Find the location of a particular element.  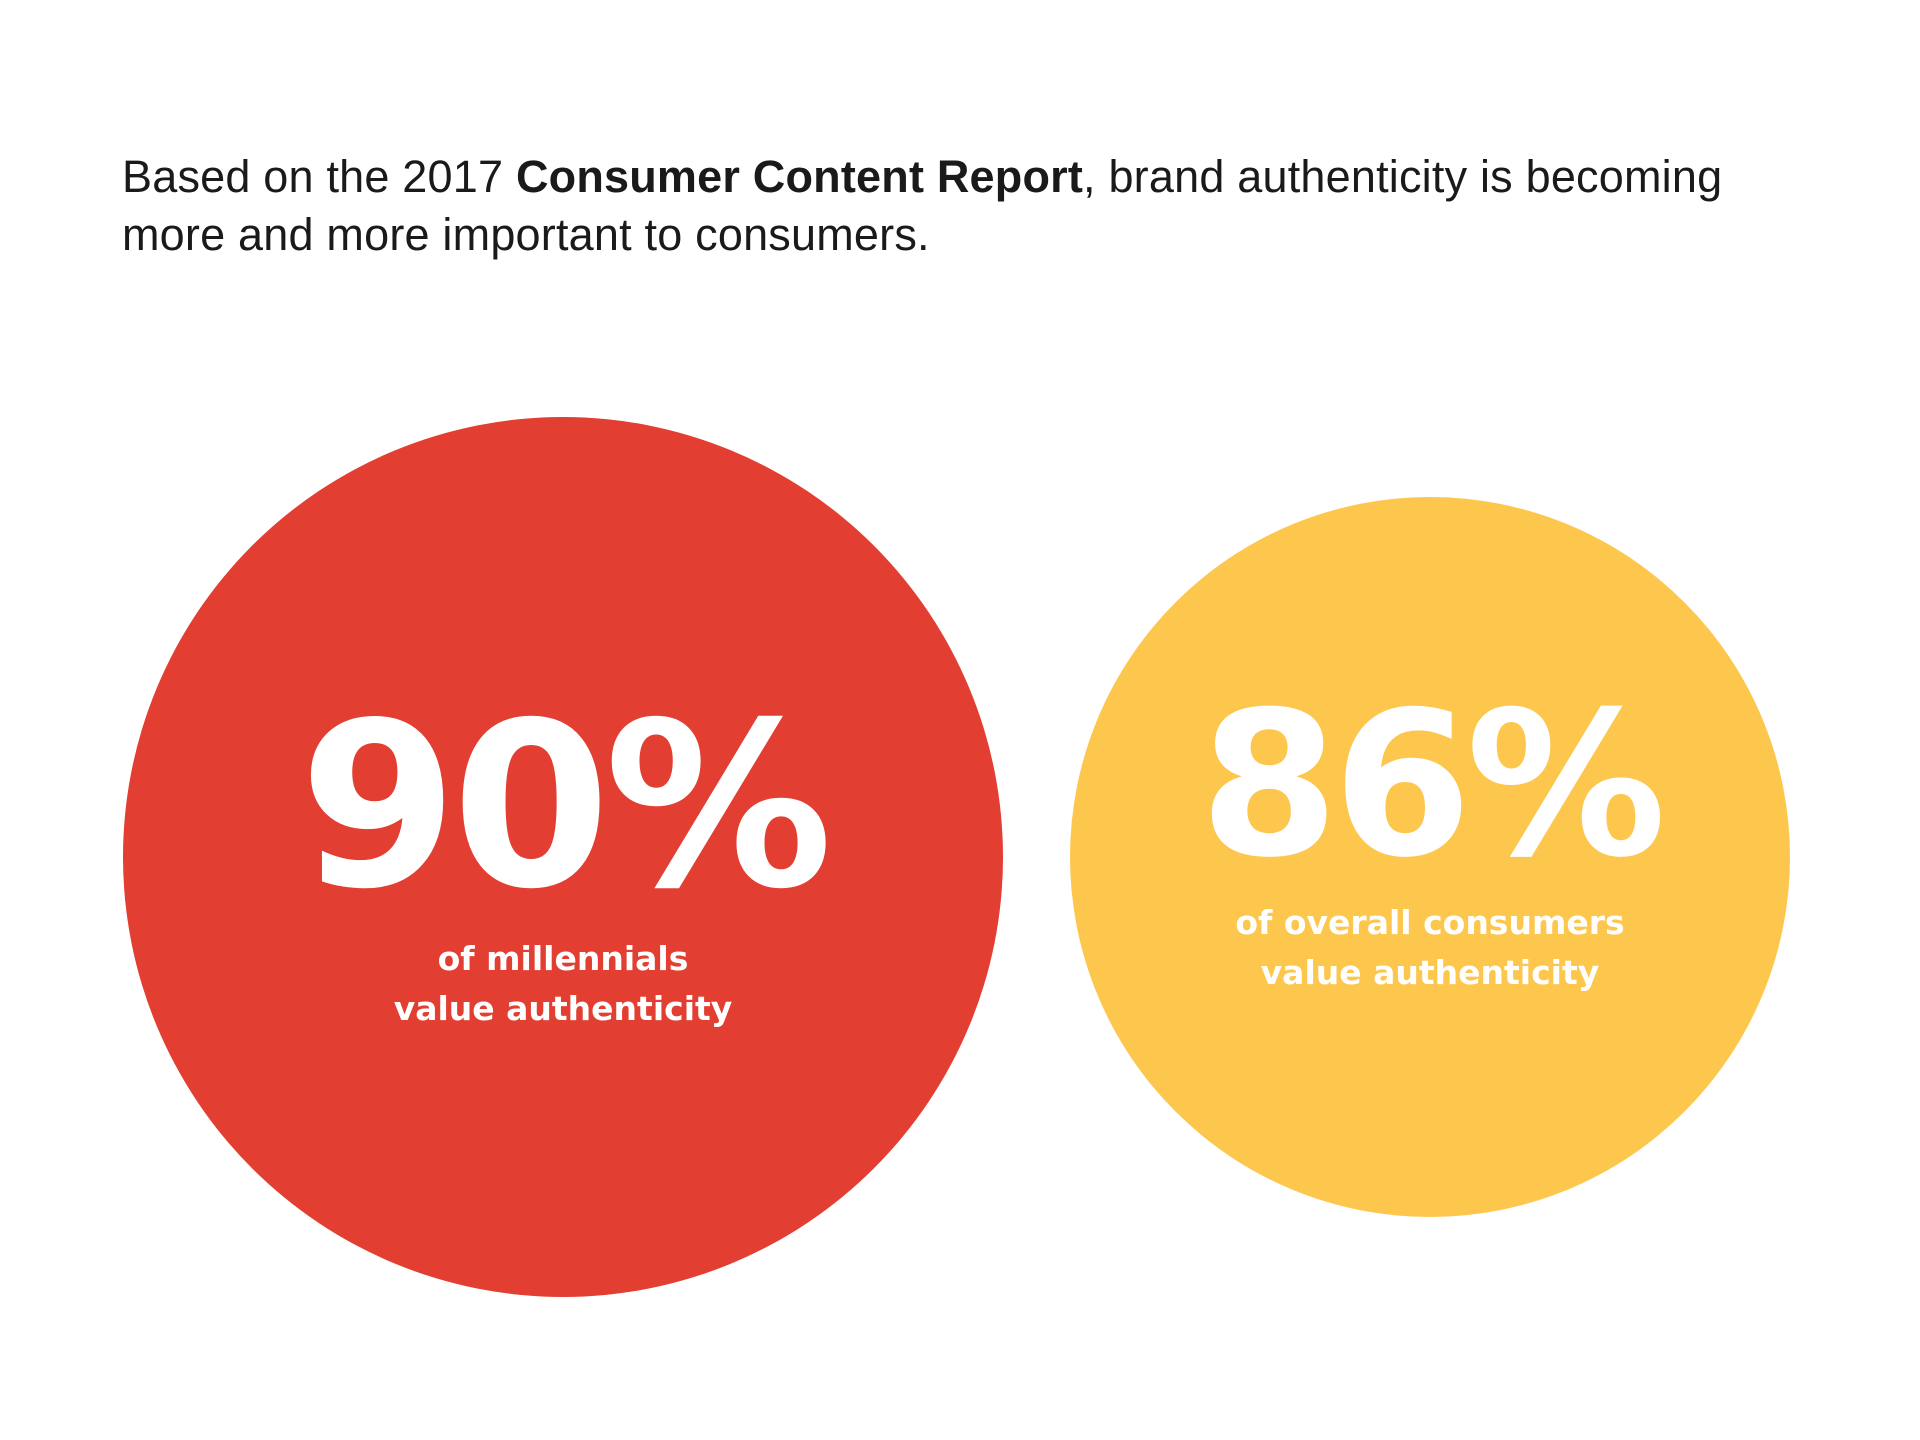

intro-prefix: Based on the 2017 is located at coordinates (319, 176).